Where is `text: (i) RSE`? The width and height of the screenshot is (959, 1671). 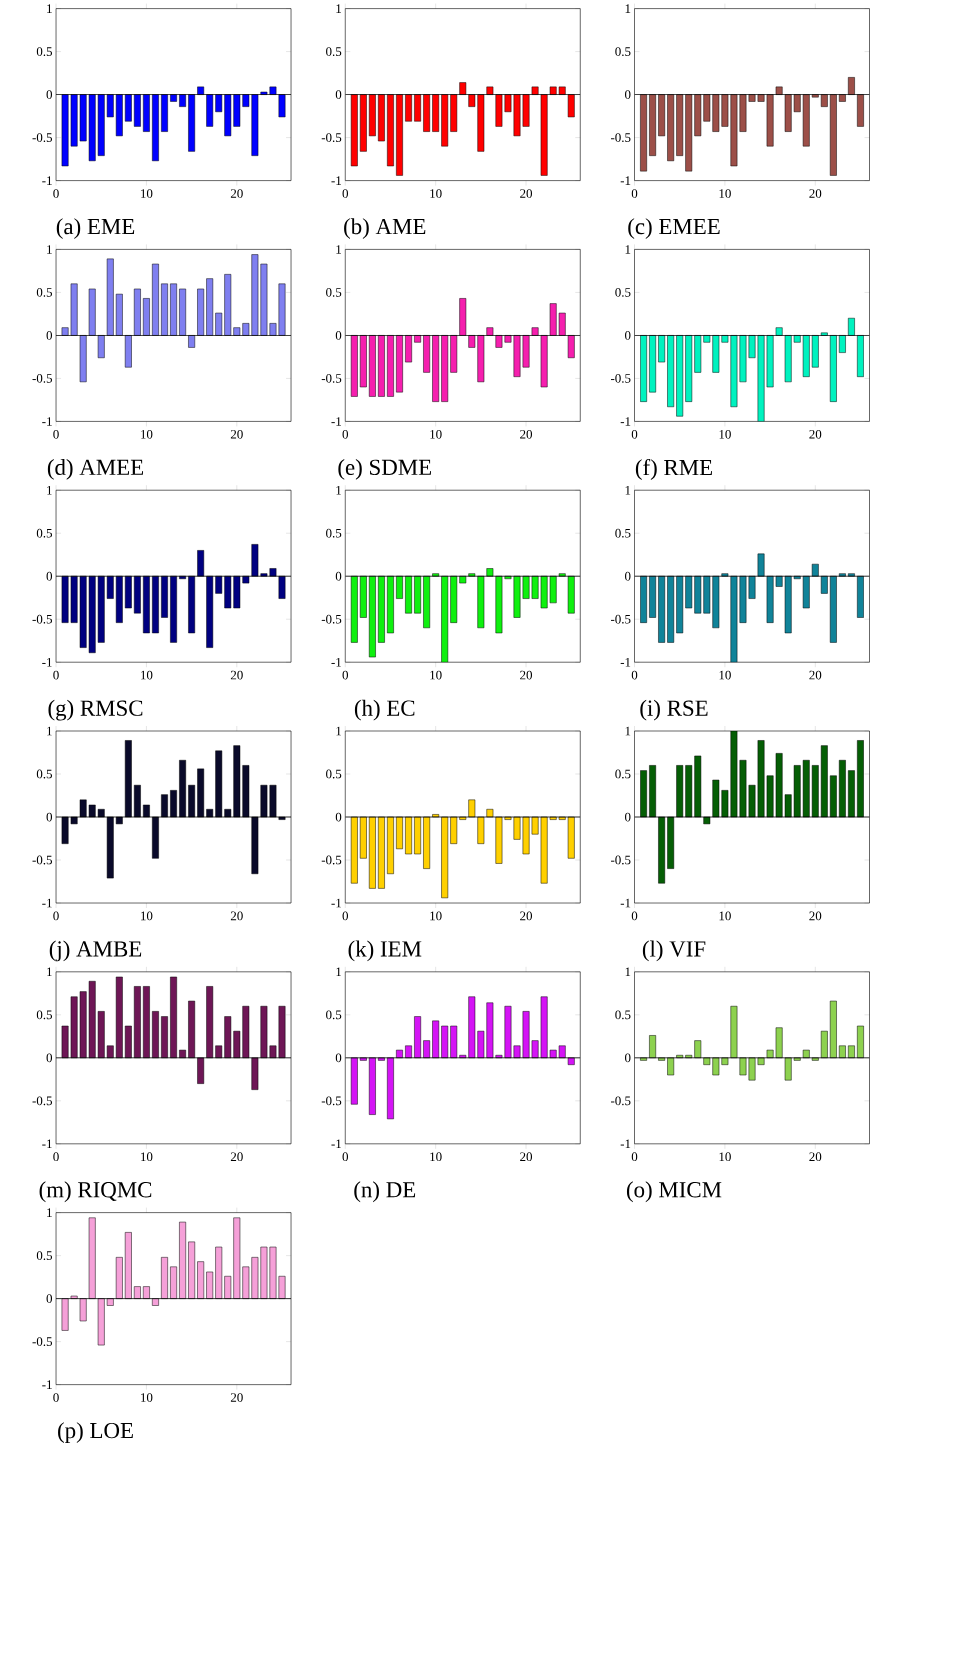
text: (i) RSE is located at coordinates (674, 710).